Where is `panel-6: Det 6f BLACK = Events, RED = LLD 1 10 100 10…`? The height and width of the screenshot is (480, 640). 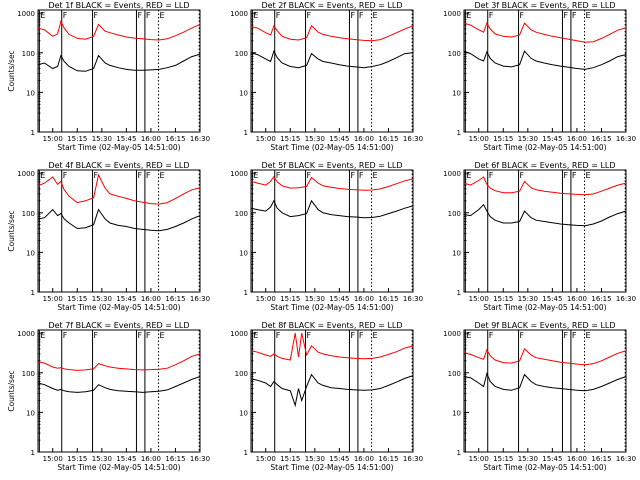 panel-6: Det 6f BLACK = Events, RED = LLD 1 10 100 10… is located at coordinates (539, 236).